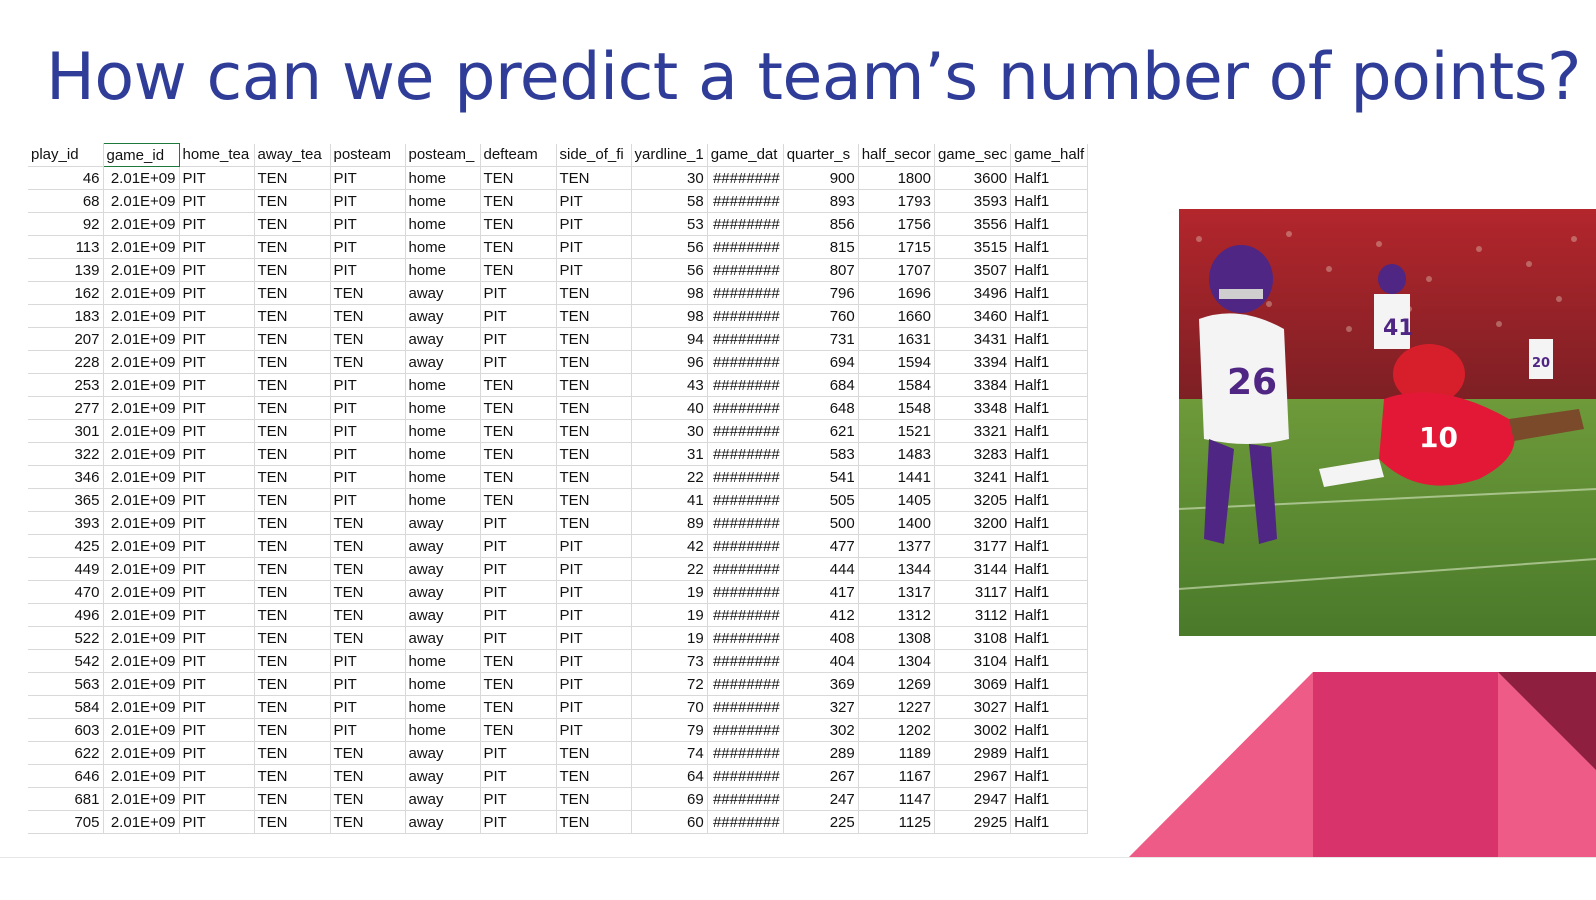  What do you see at coordinates (66, 454) in the screenshot?
I see `table-cell: 322` at bounding box center [66, 454].